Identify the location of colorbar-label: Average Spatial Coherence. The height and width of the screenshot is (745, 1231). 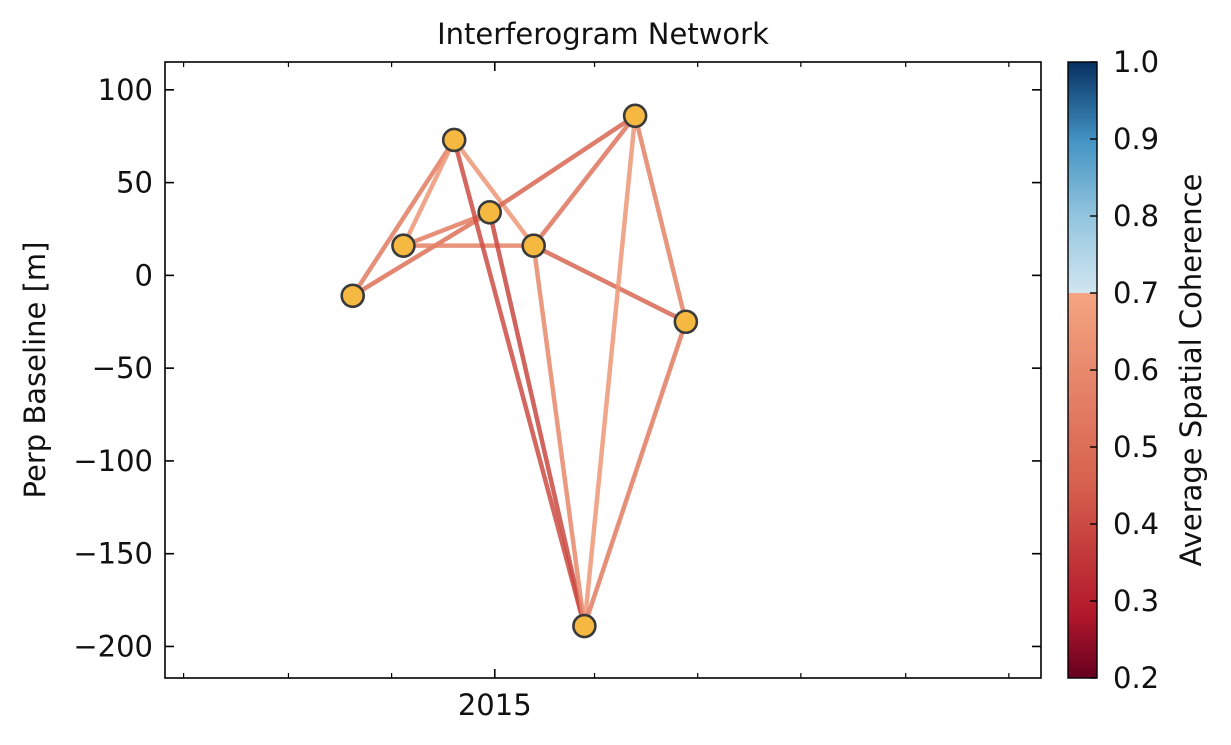
(1191, 370).